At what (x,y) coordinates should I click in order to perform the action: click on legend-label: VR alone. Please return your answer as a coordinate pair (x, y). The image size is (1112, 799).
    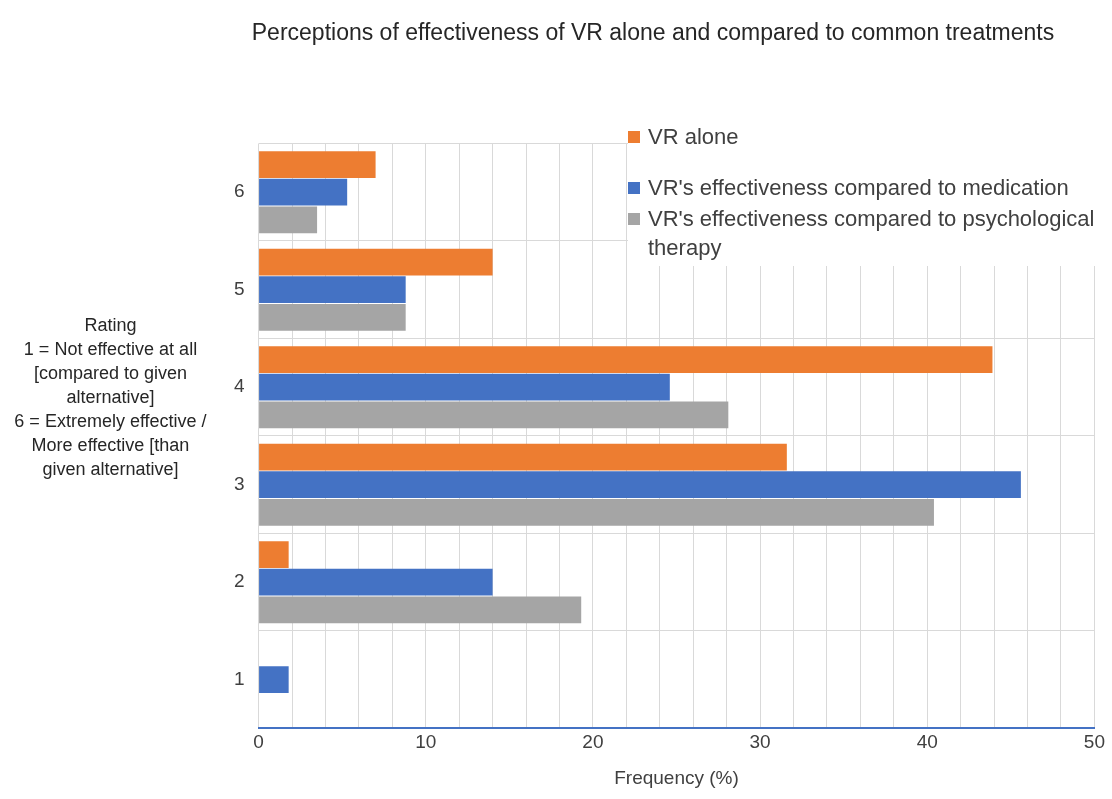
    Looking at the image, I should click on (693, 137).